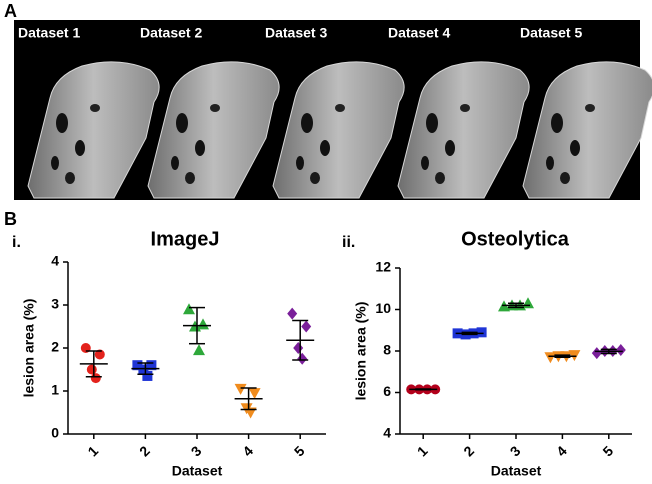  Describe the element at coordinates (387, 350) in the screenshot. I see `y-tick-label: 8` at that location.